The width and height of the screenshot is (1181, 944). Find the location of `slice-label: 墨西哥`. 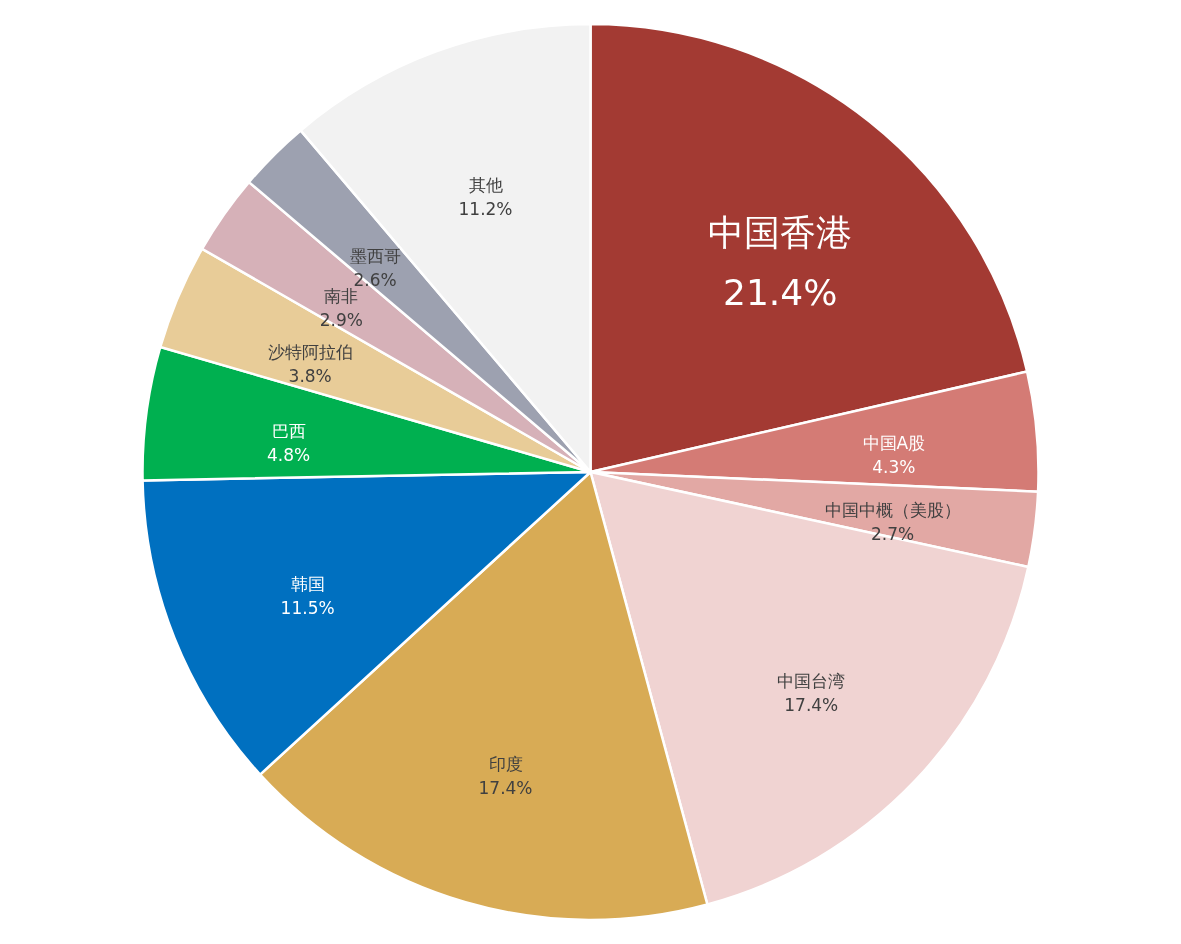

slice-label: 墨西哥 is located at coordinates (375, 255).